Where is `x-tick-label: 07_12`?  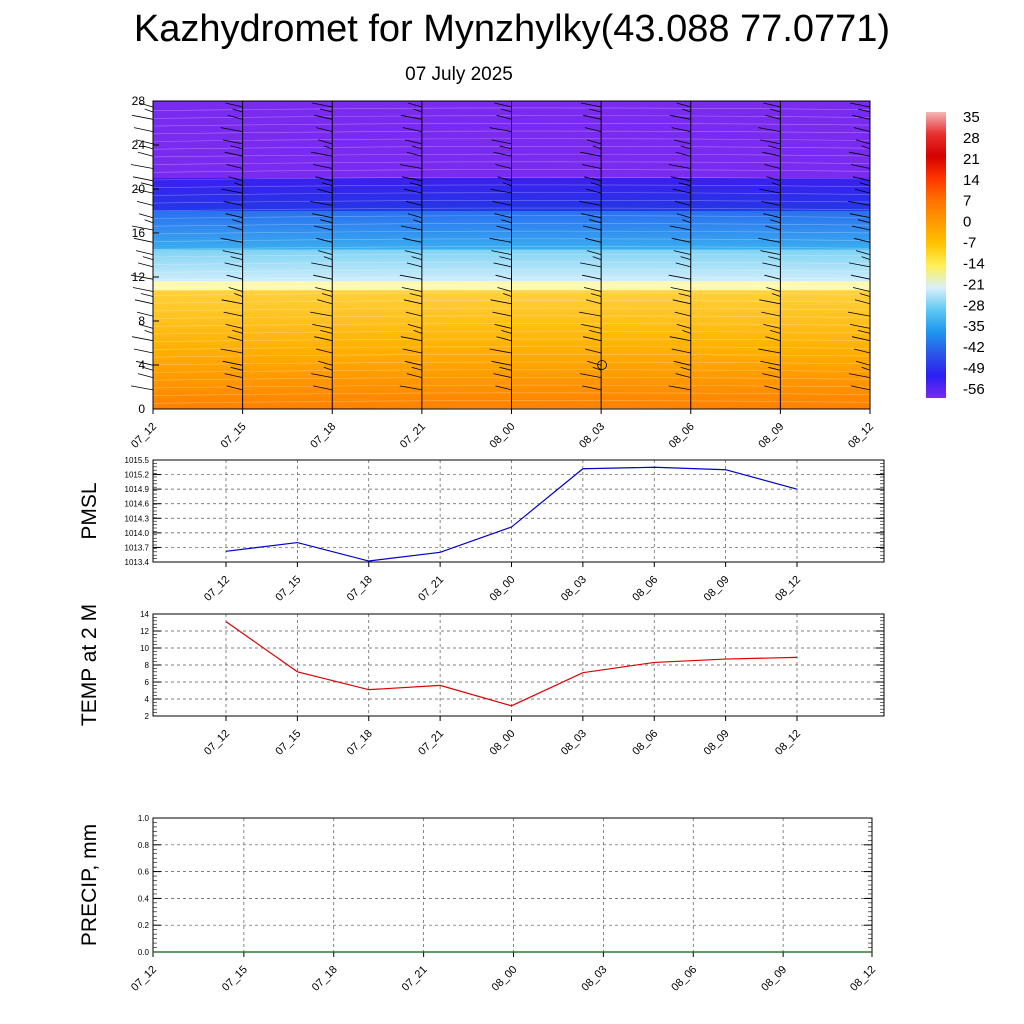 x-tick-label: 07_12 is located at coordinates (217, 743).